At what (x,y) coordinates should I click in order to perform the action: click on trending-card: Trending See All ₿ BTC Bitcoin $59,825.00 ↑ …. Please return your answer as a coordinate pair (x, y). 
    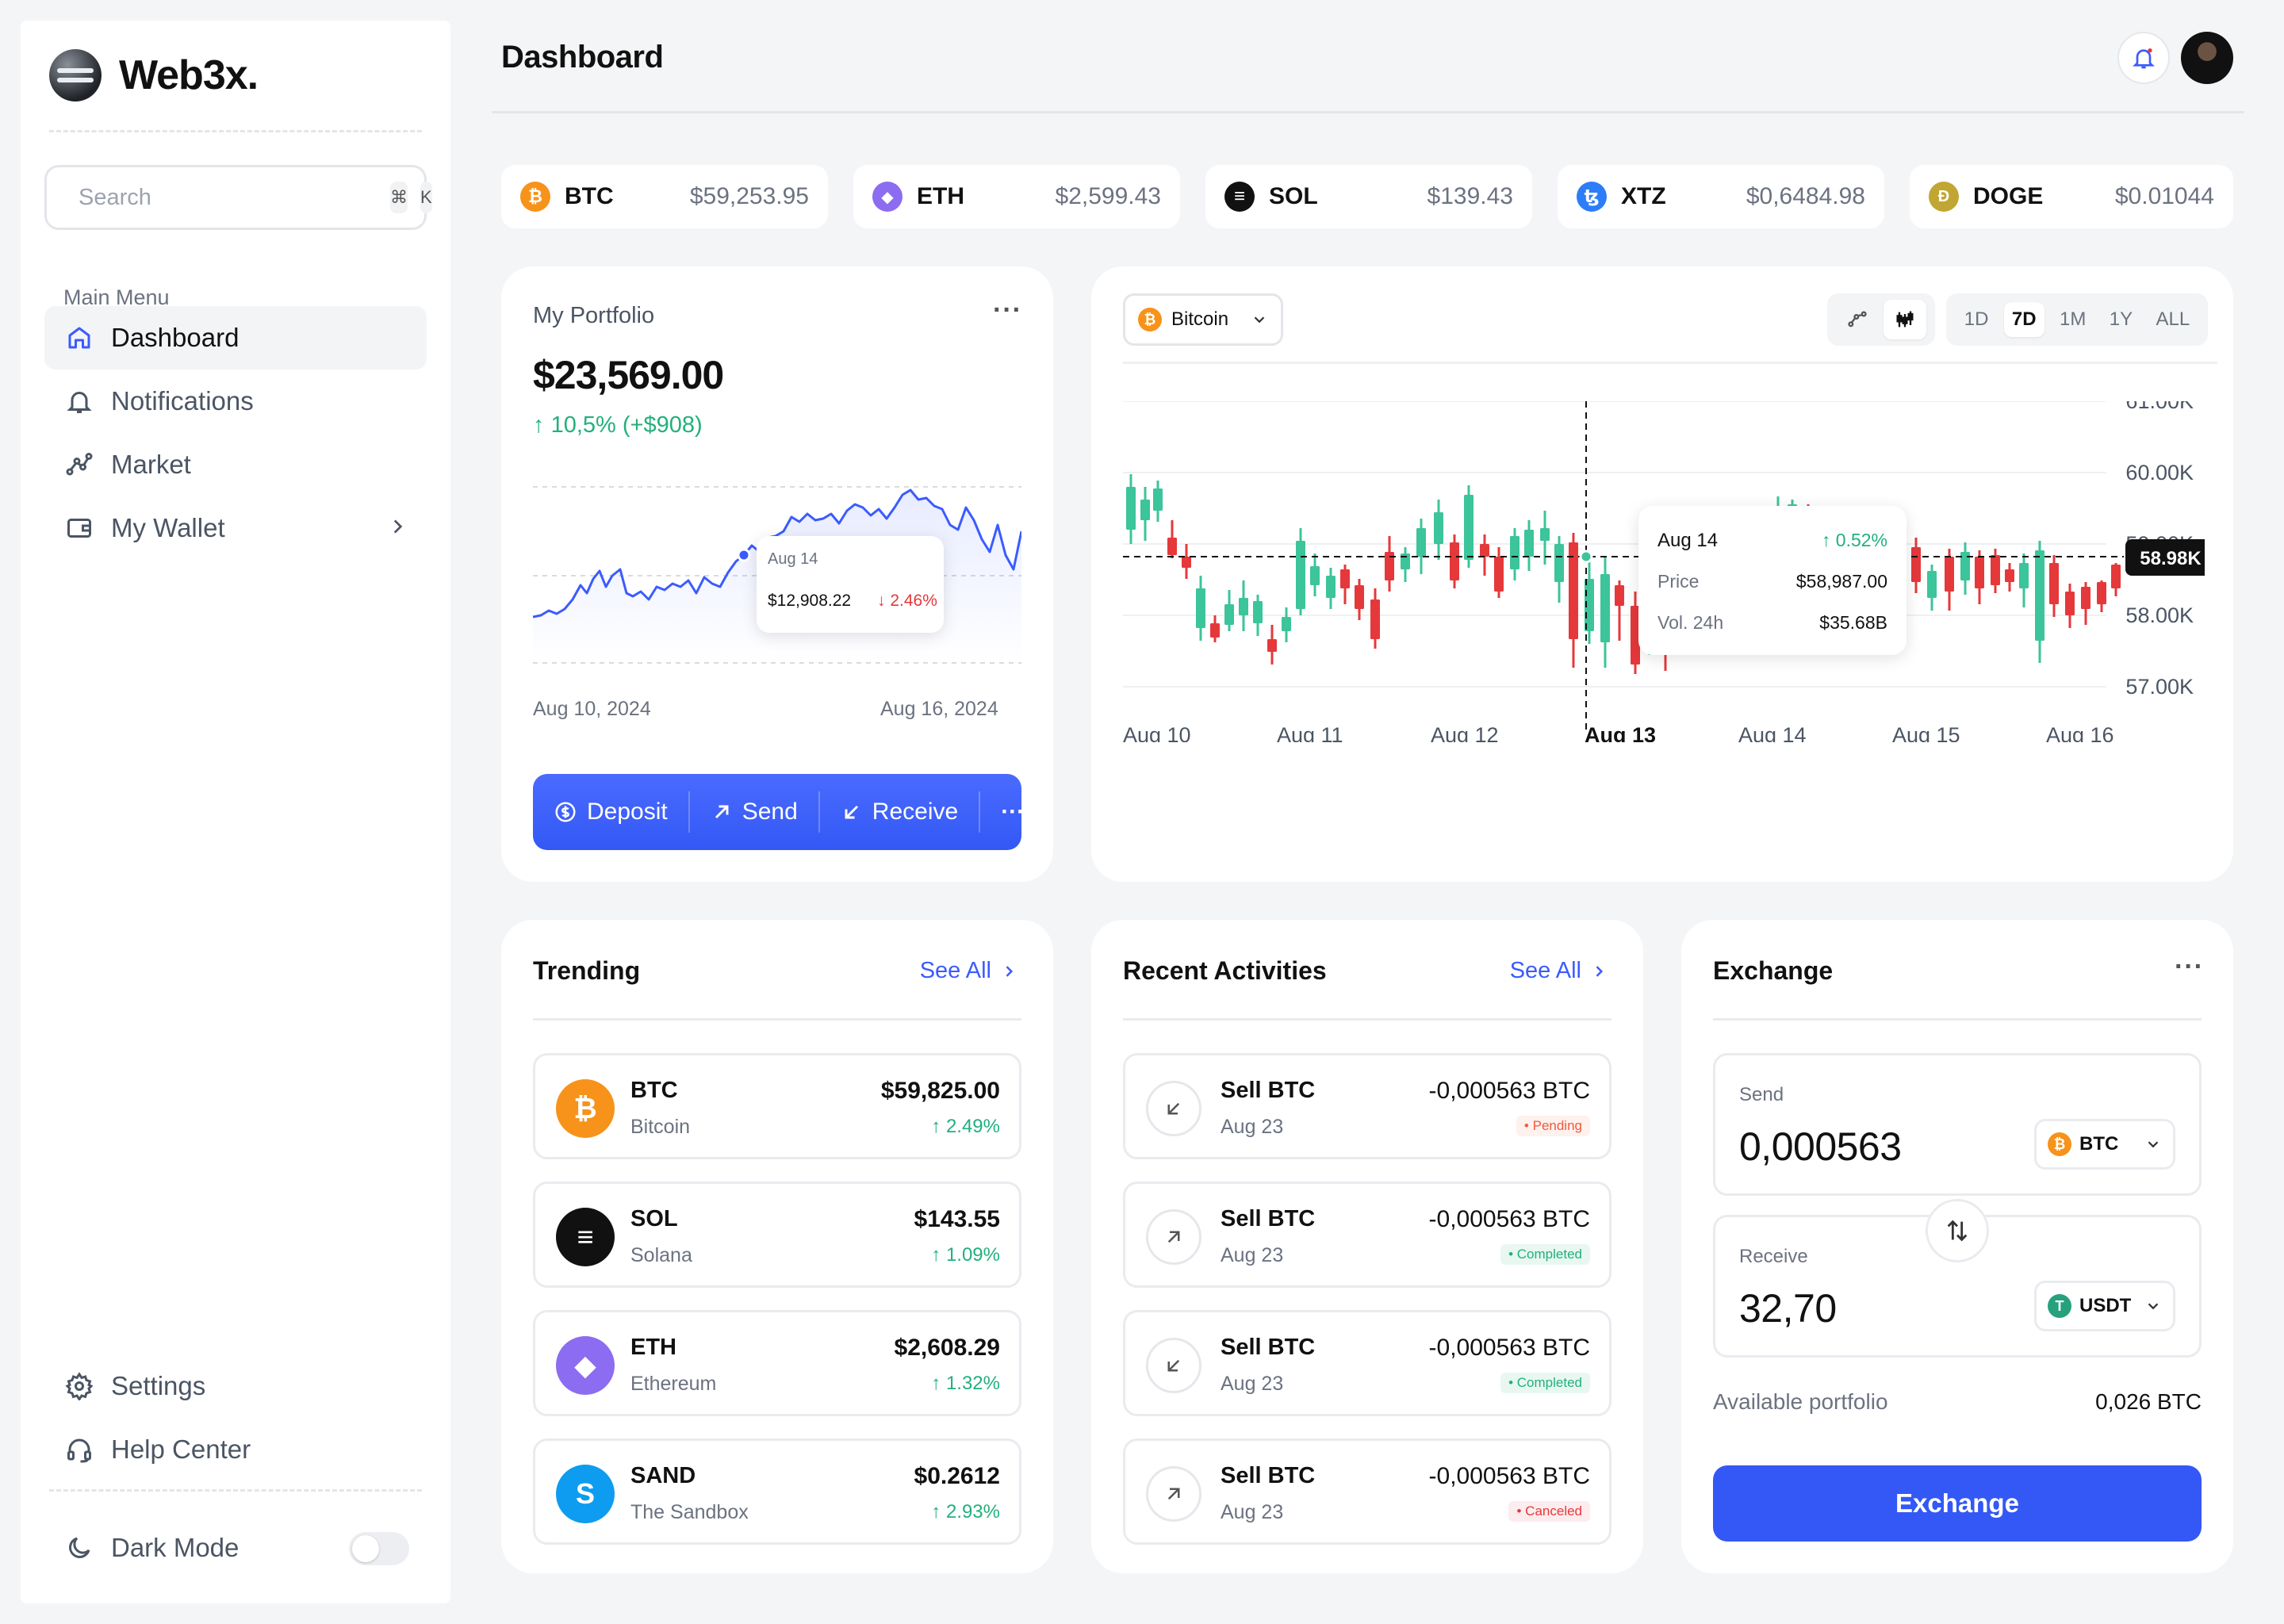
    Looking at the image, I should click on (777, 1246).